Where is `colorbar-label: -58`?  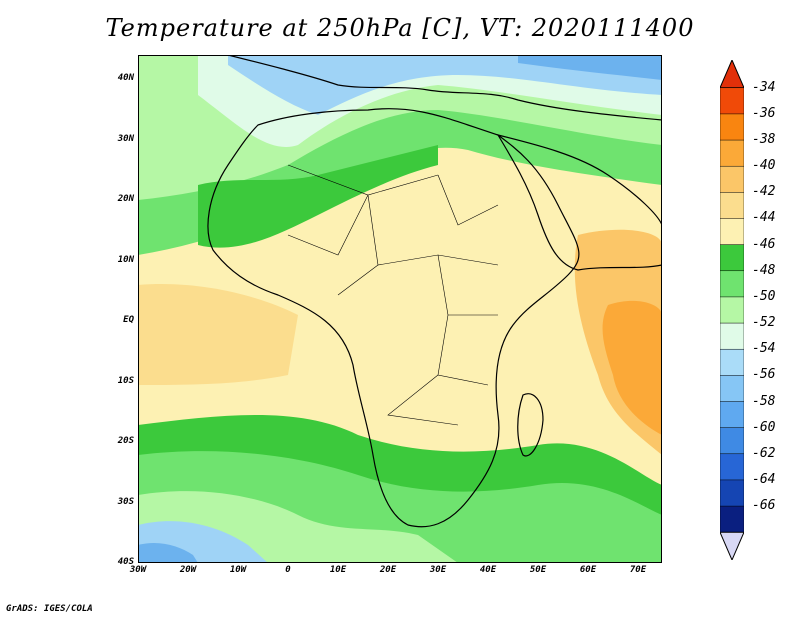 colorbar-label: -58 is located at coordinates (764, 401).